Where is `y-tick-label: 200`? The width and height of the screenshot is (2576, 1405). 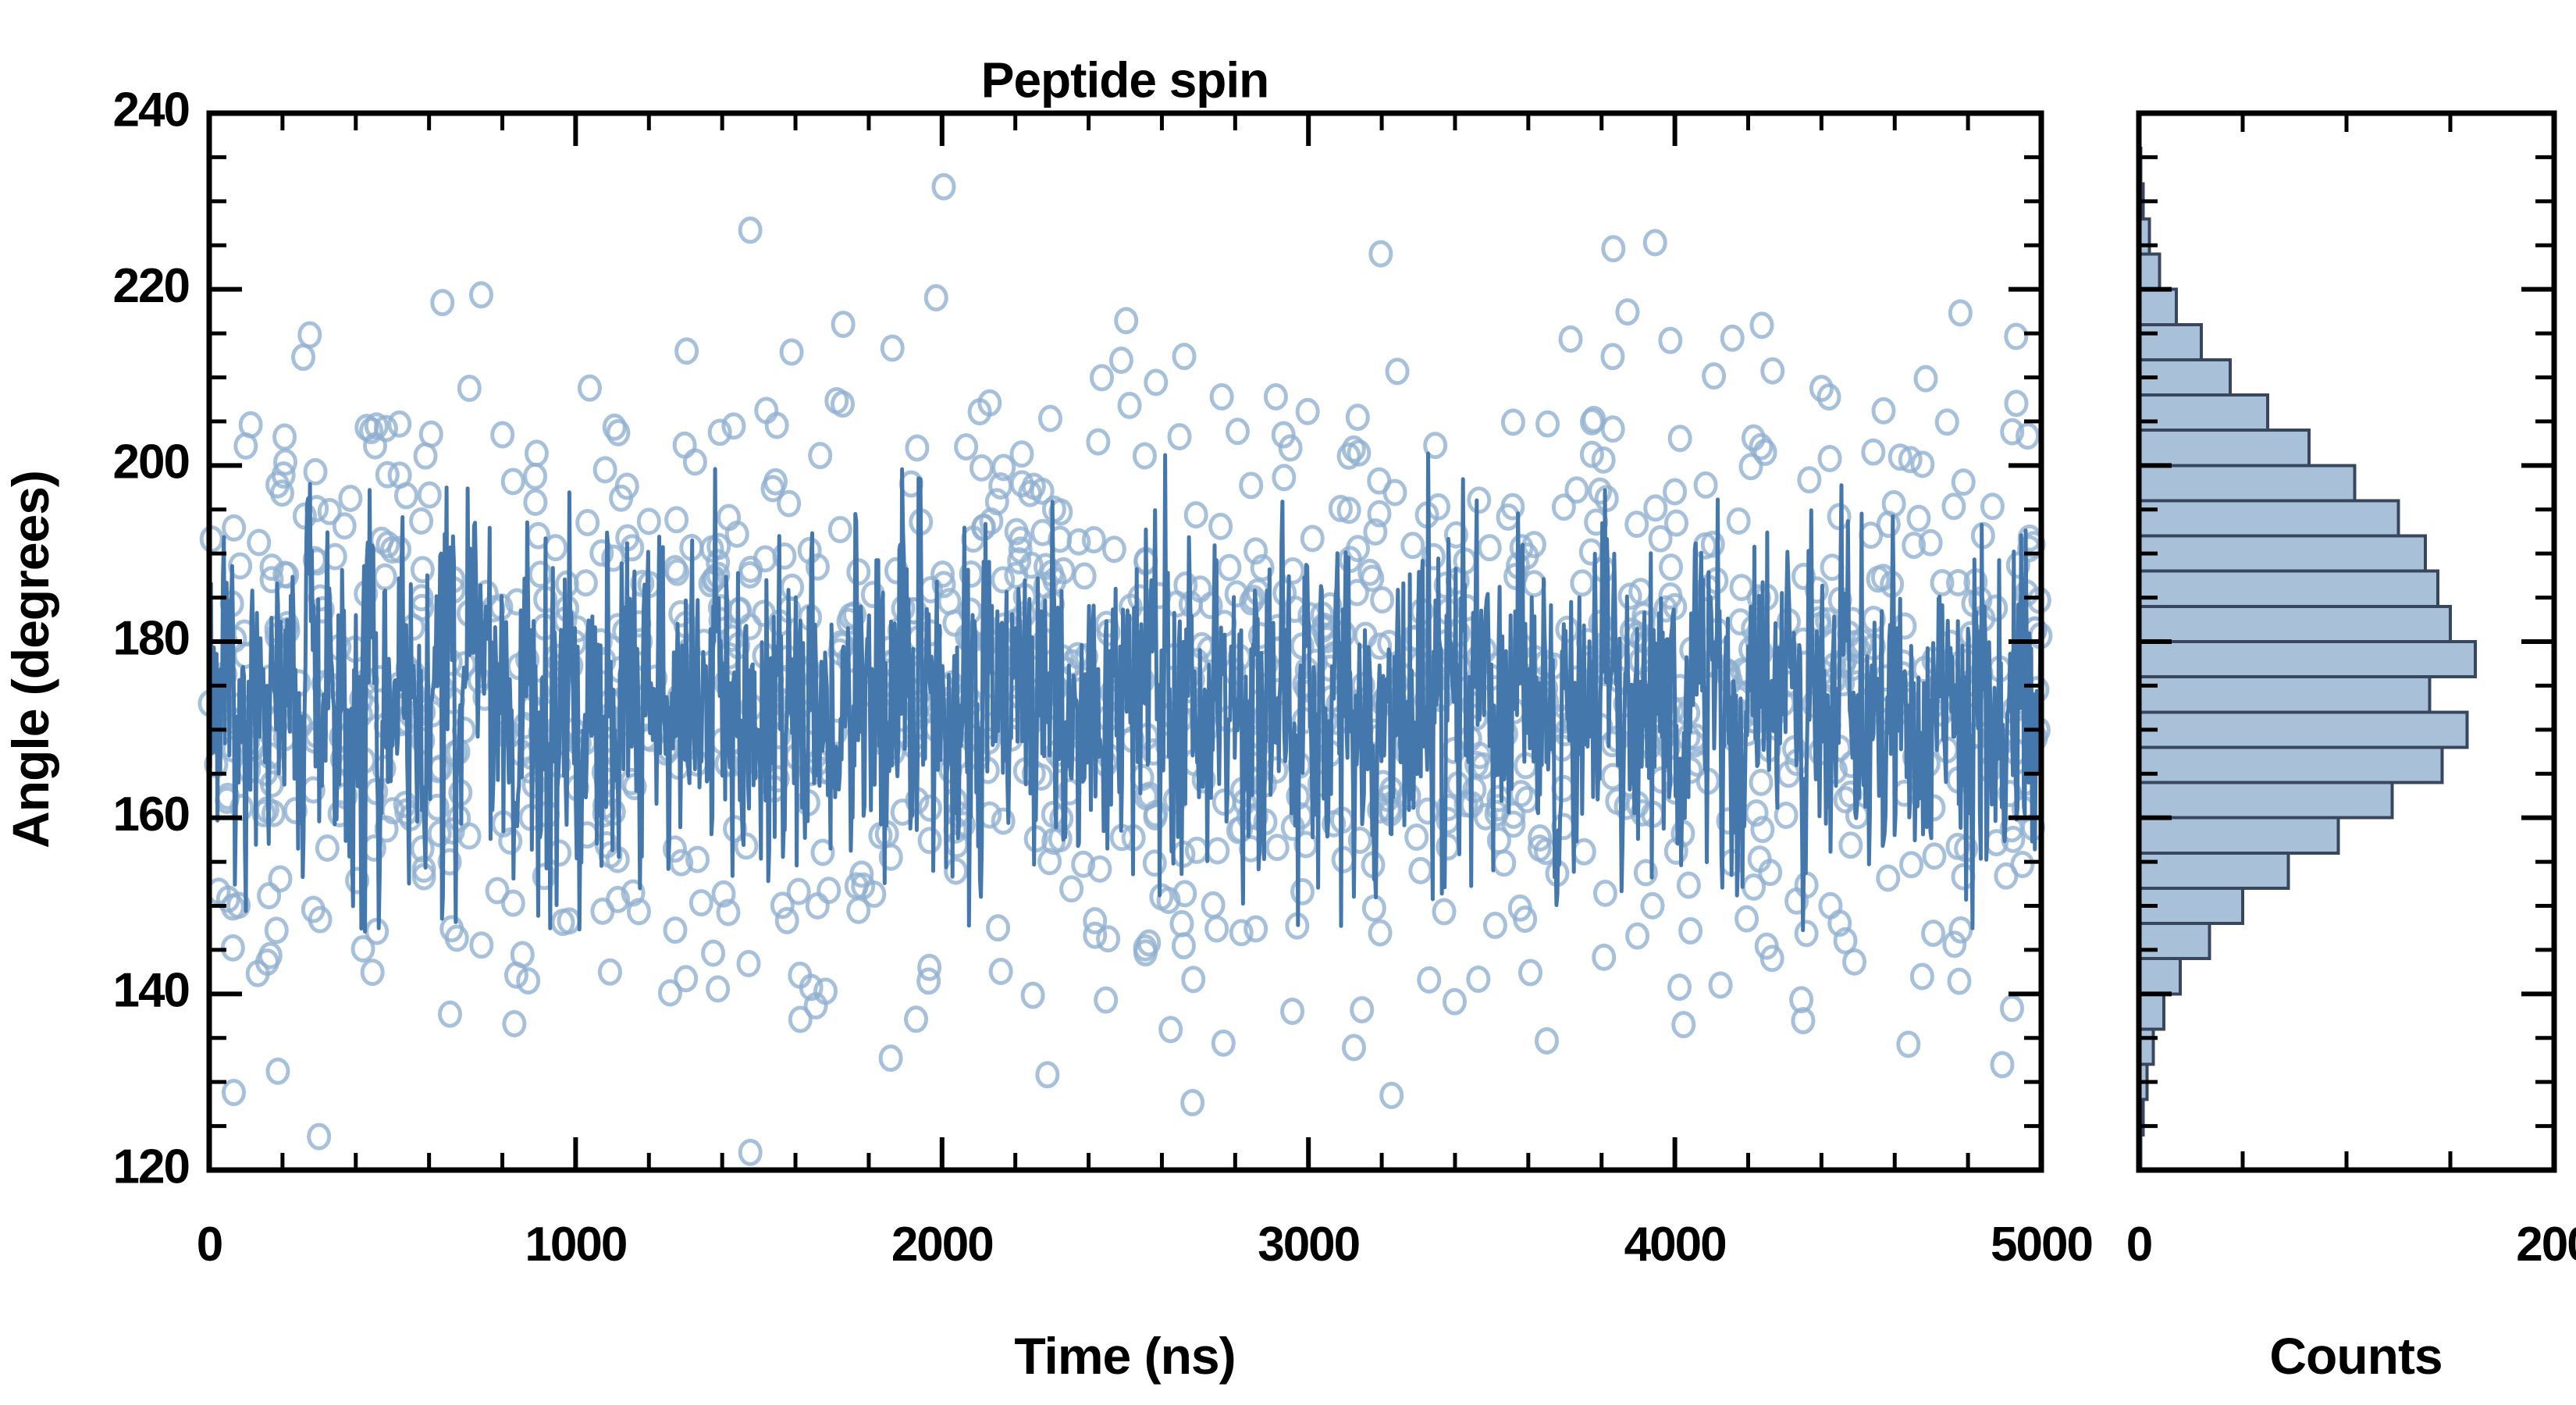
y-tick-label: 200 is located at coordinates (151, 463).